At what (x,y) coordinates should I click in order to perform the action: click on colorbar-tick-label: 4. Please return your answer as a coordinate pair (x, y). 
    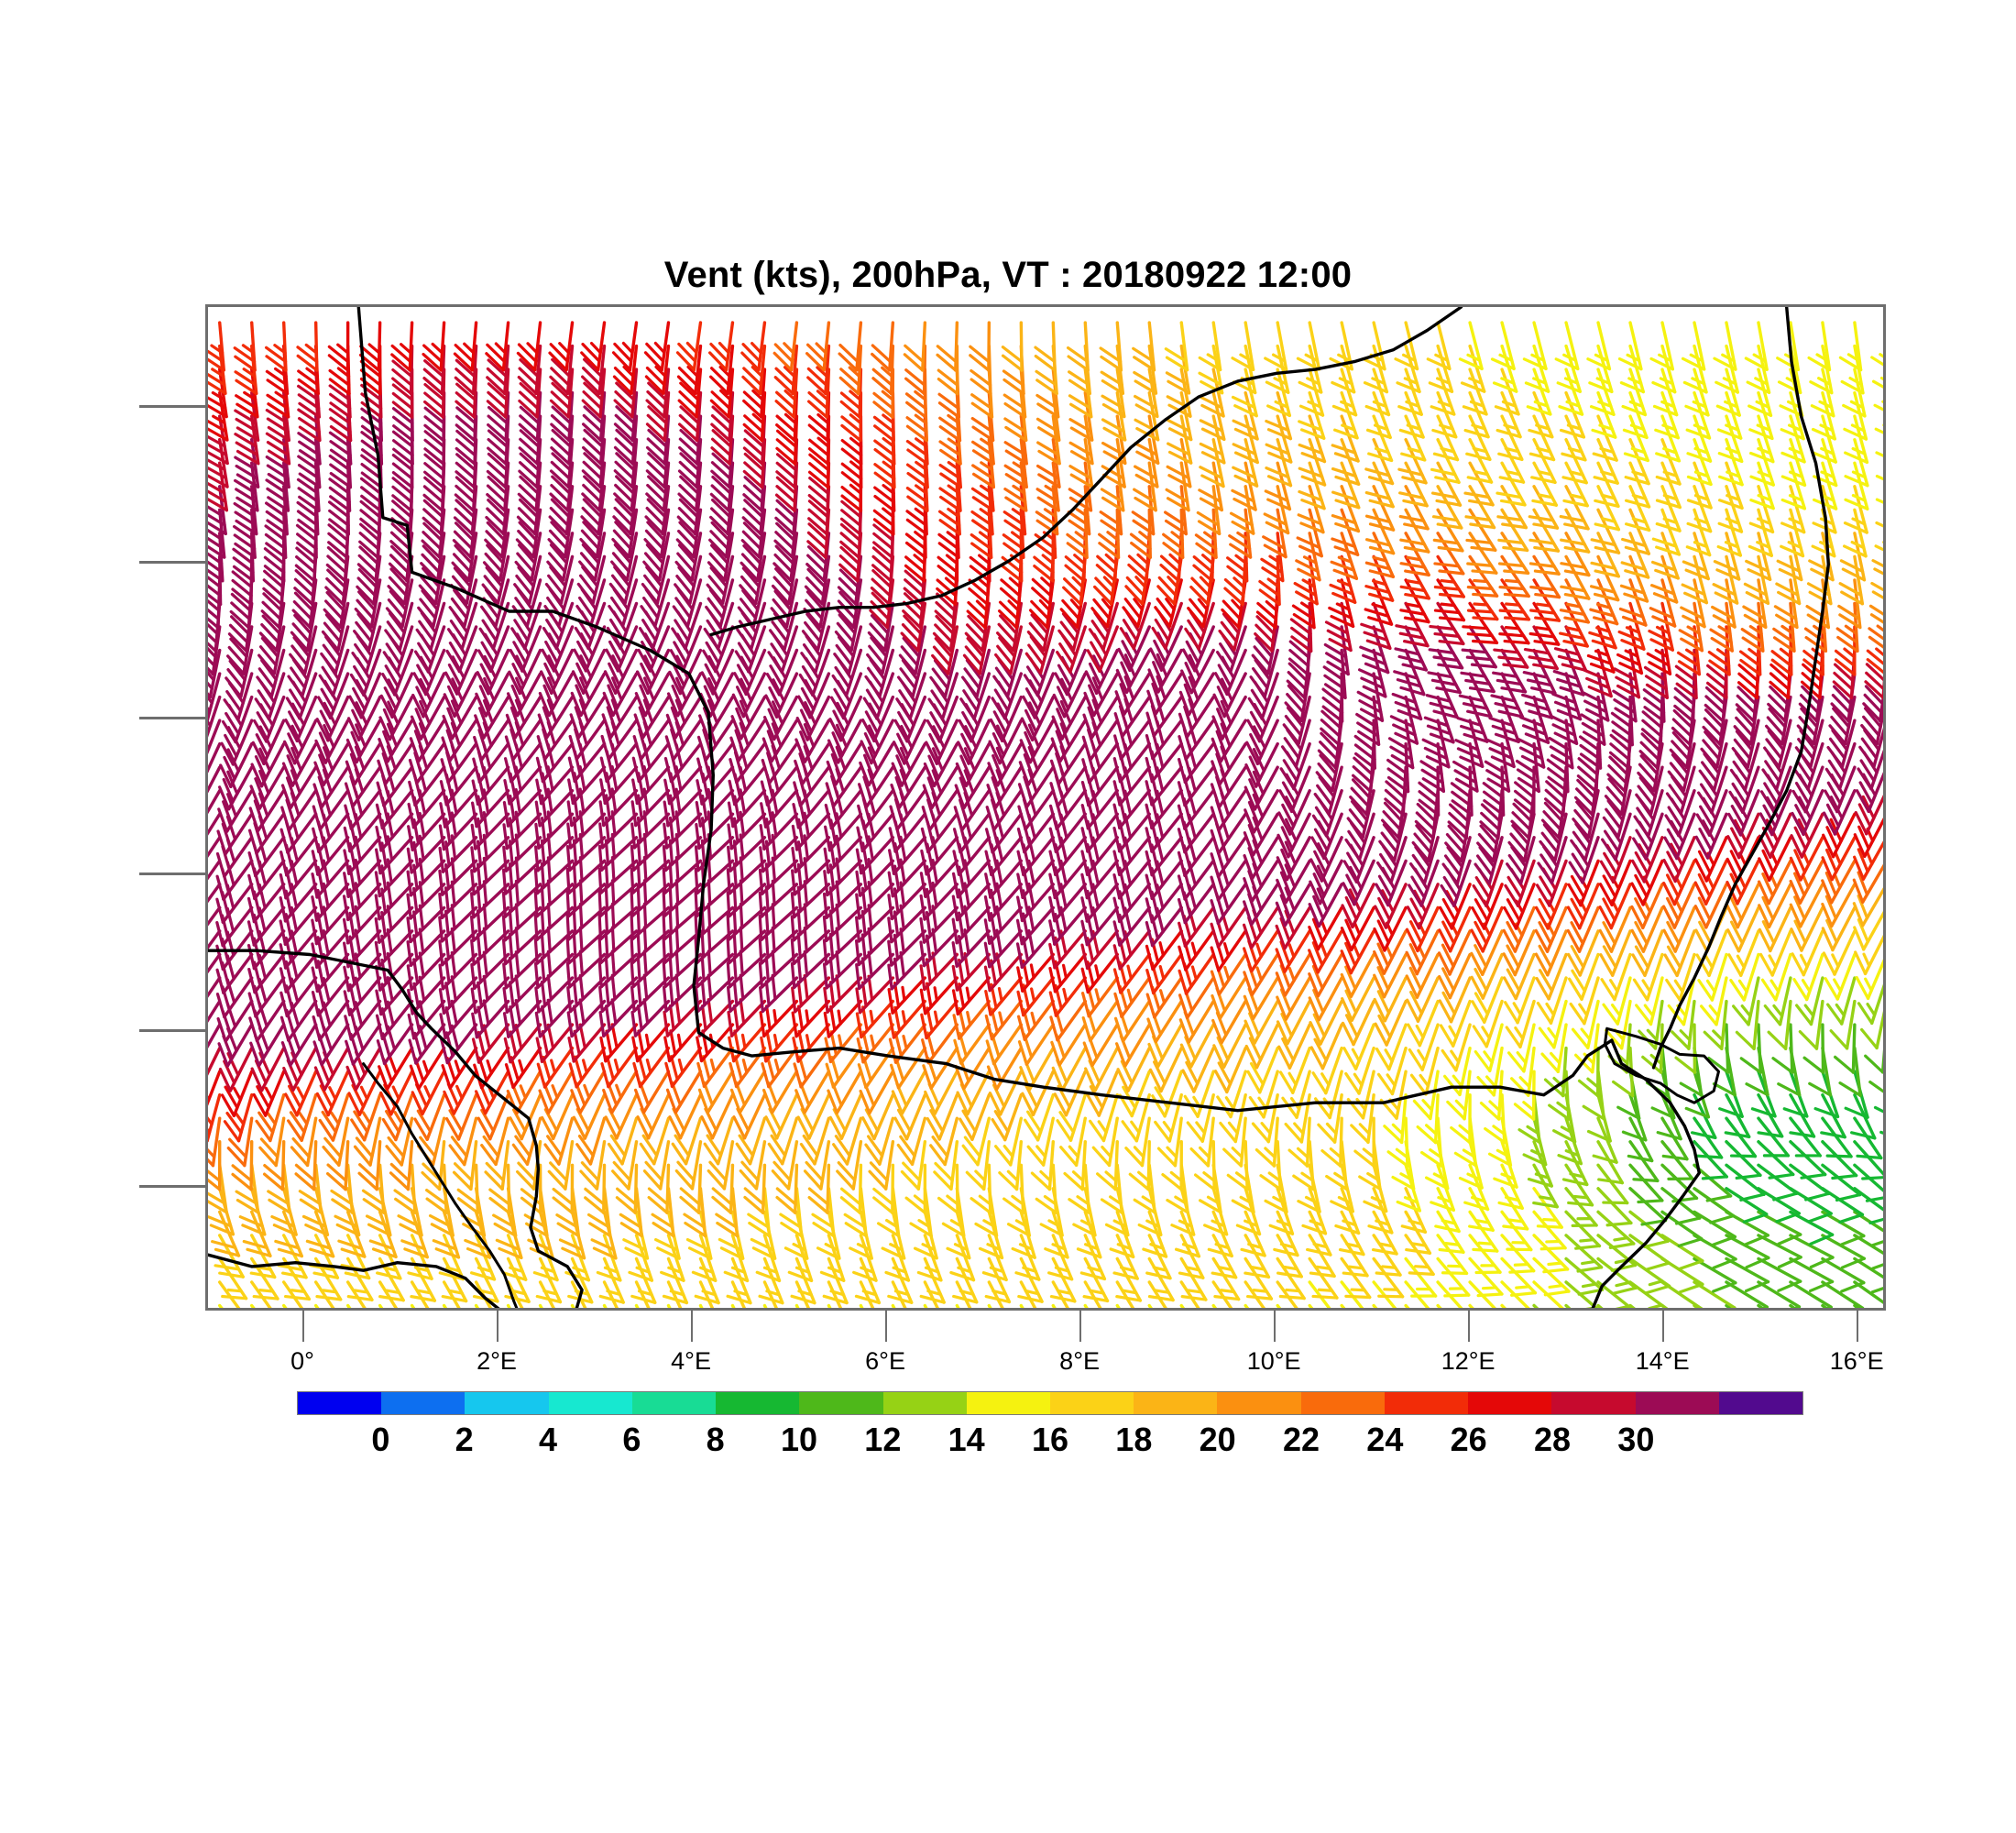
    Looking at the image, I should click on (548, 1439).